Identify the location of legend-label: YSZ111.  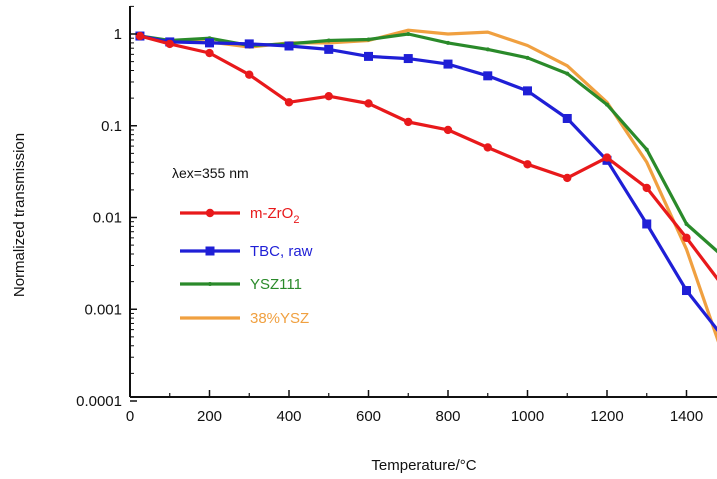
(276, 284).